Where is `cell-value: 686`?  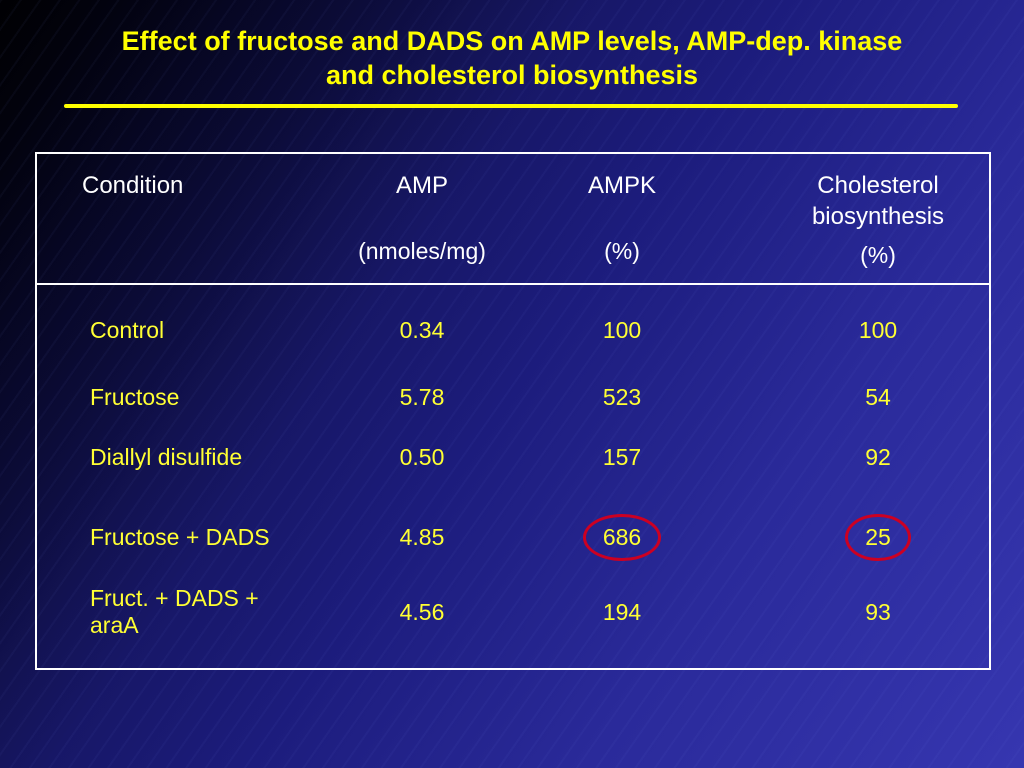
cell-value: 686 is located at coordinates (622, 536).